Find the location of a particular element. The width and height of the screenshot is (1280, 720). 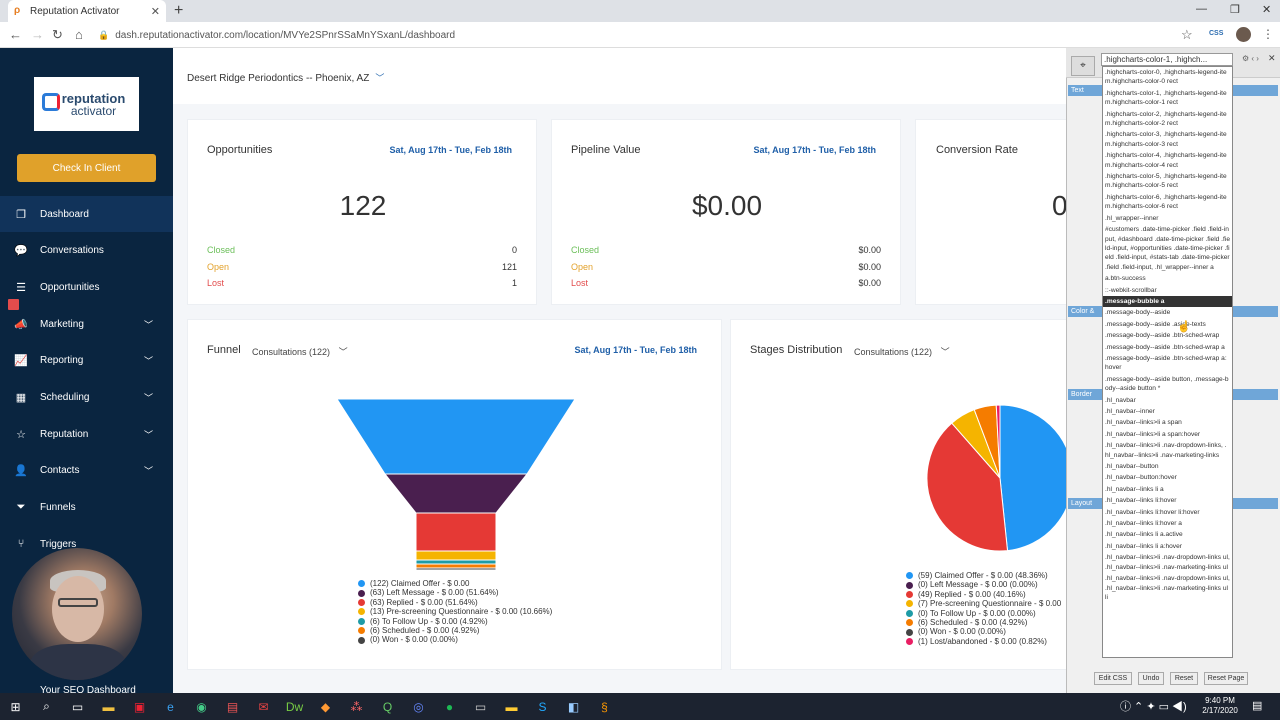

selector-option: .message-body--aside .aside-texts is located at coordinates (1155, 324).